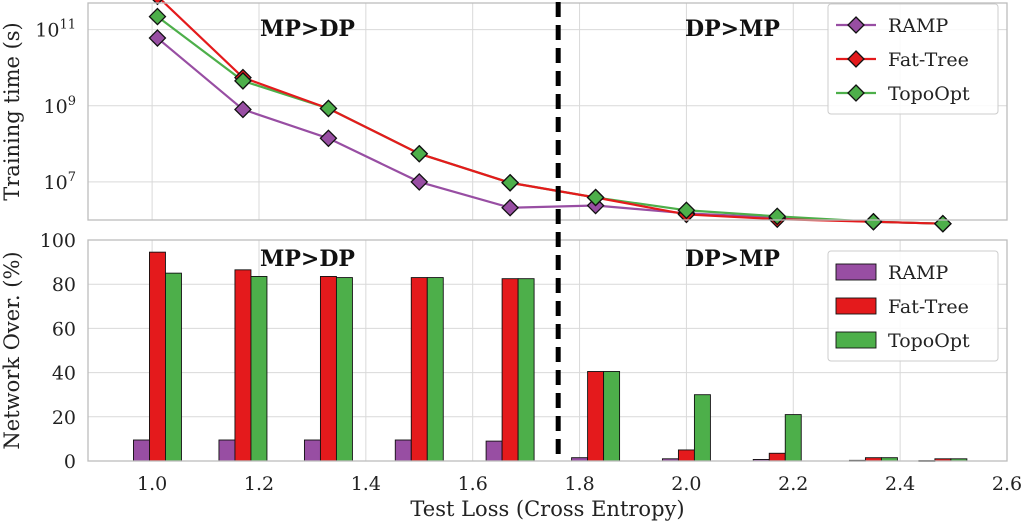 The image size is (1024, 522). I want to click on legend-marker-ramp, so click(856, 25).